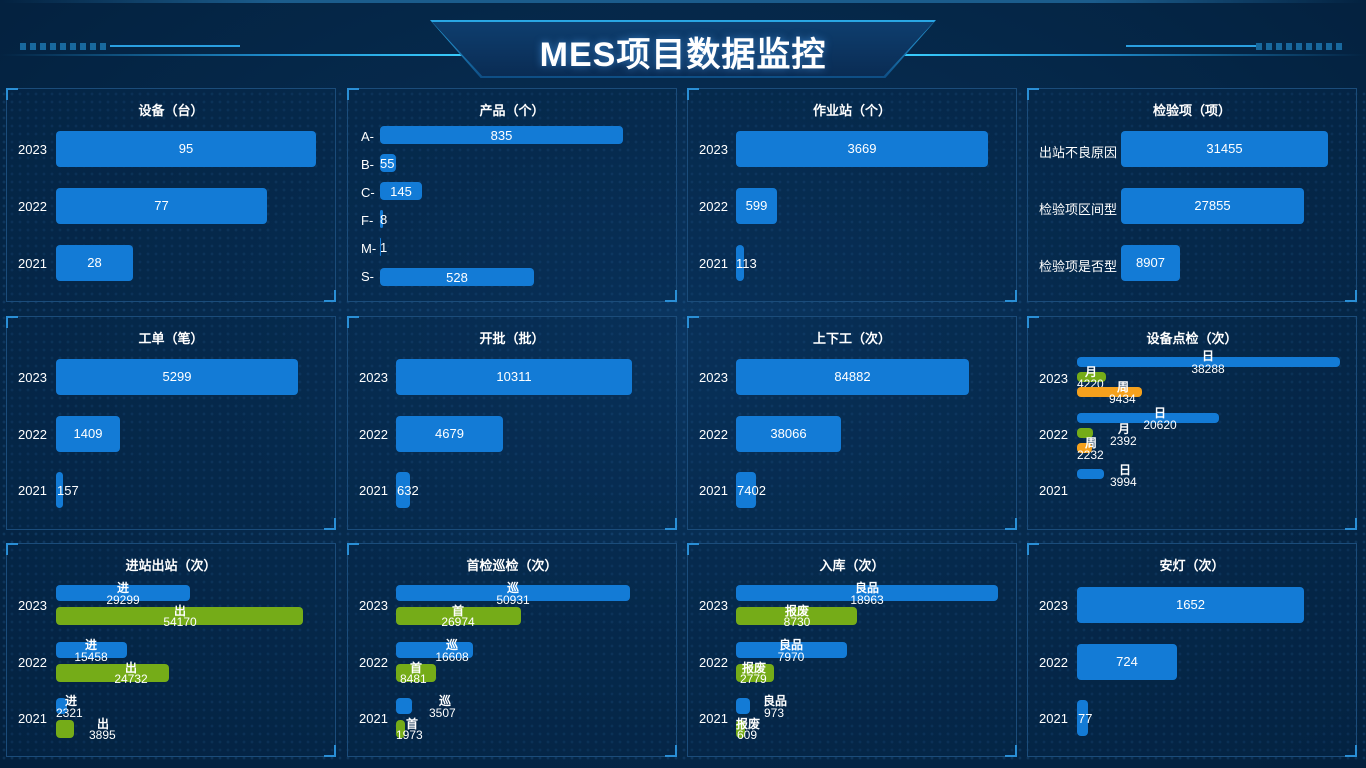 This screenshot has height=768, width=1366. What do you see at coordinates (852, 195) in the screenshot?
I see `panel-station: 作业站（个） 2023 3669 2022 599 2021 113` at bounding box center [852, 195].